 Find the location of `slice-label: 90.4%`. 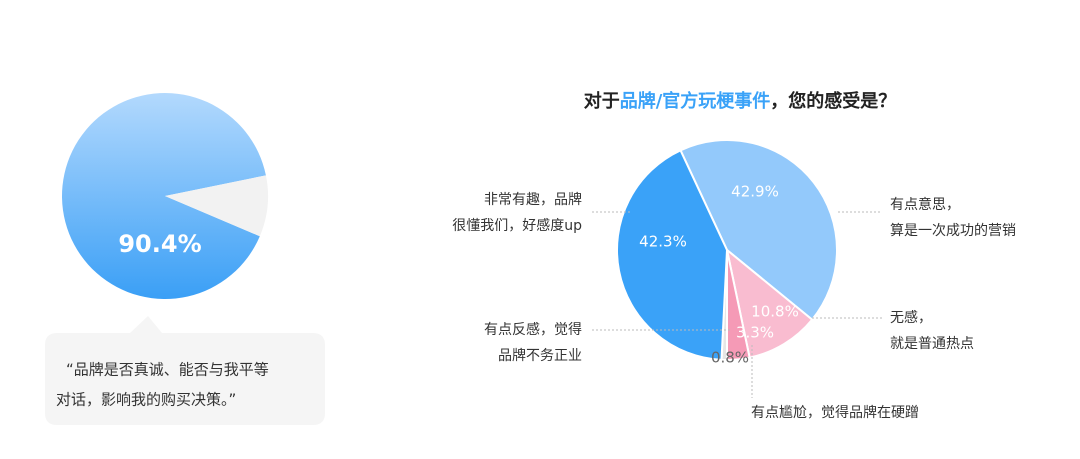

slice-label: 90.4% is located at coordinates (159, 244).